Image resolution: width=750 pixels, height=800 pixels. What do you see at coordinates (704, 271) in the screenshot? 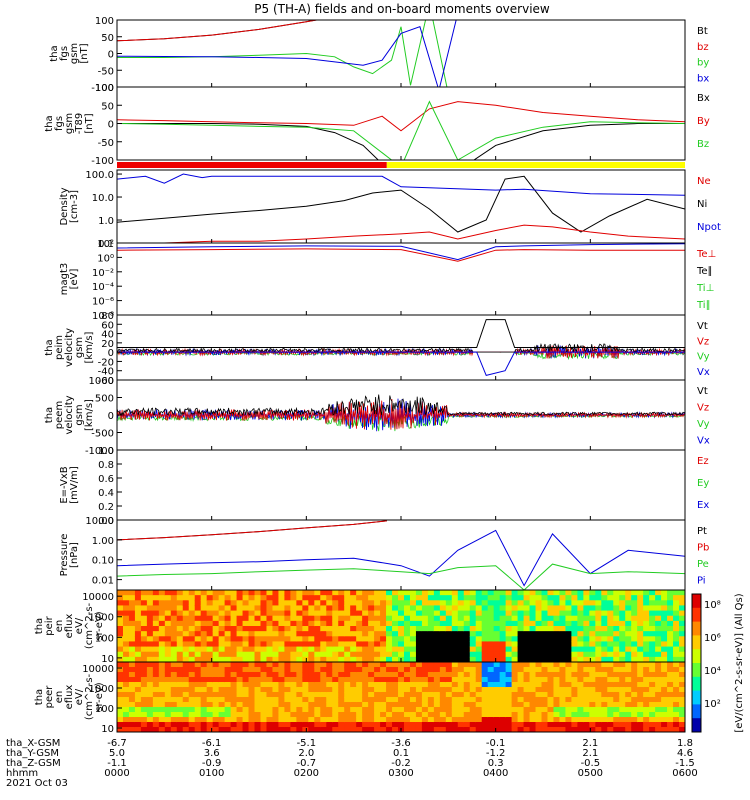
I see `legend-Te∥: Te∥` at bounding box center [704, 271].